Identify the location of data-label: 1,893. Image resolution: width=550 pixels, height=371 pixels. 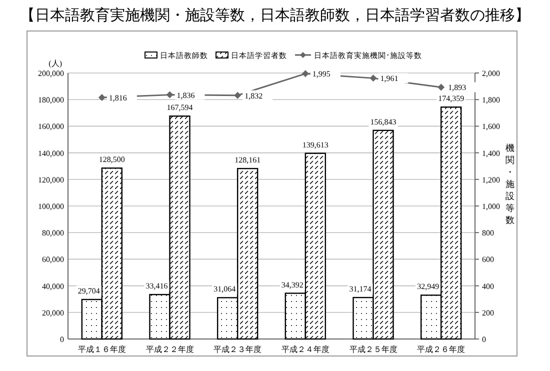
(457, 87).